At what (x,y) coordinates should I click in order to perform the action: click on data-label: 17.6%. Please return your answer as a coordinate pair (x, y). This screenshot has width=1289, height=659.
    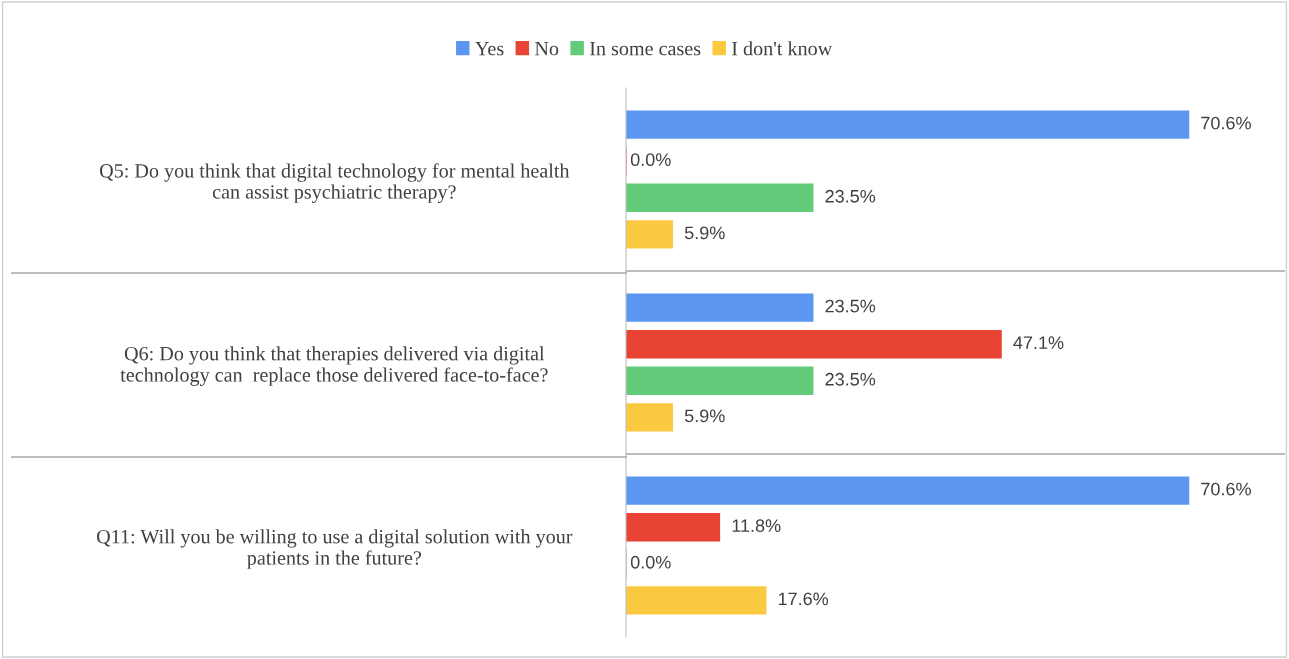
    Looking at the image, I should click on (803, 599).